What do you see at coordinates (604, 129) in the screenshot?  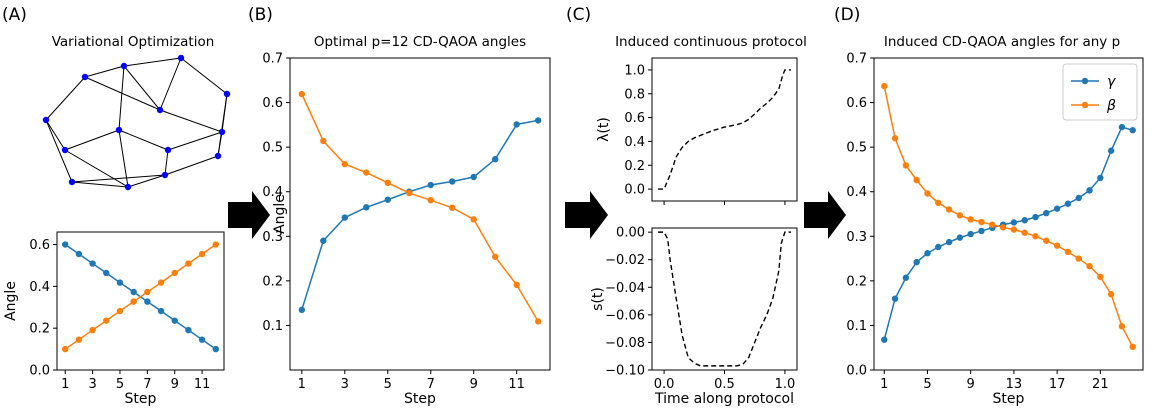 I see `y-axis-label: λ(t)` at bounding box center [604, 129].